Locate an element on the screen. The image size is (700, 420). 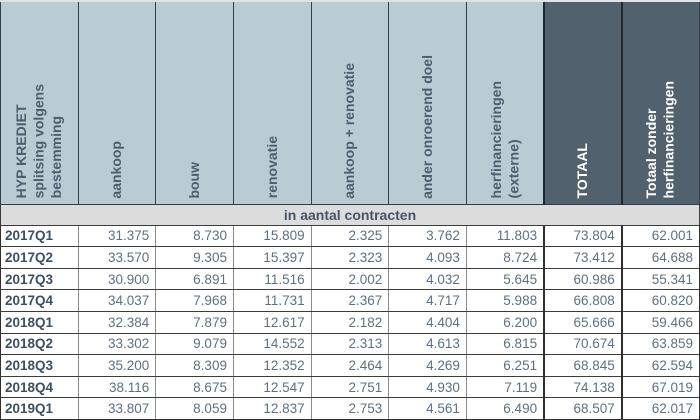
cell-2018Q3-aankoop-renovatie: 2.464 is located at coordinates (350, 365).